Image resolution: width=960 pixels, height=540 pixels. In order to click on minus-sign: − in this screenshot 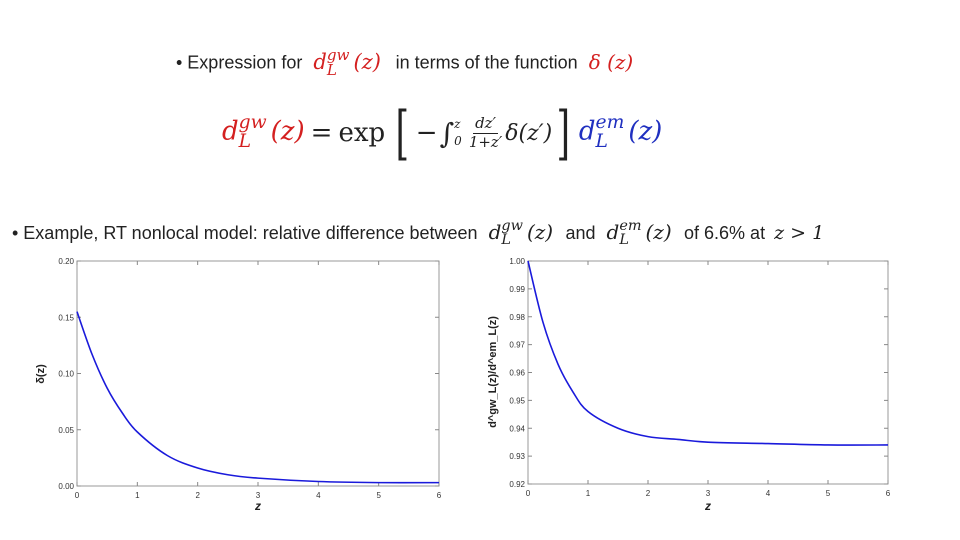, I will do `click(426, 133)`.